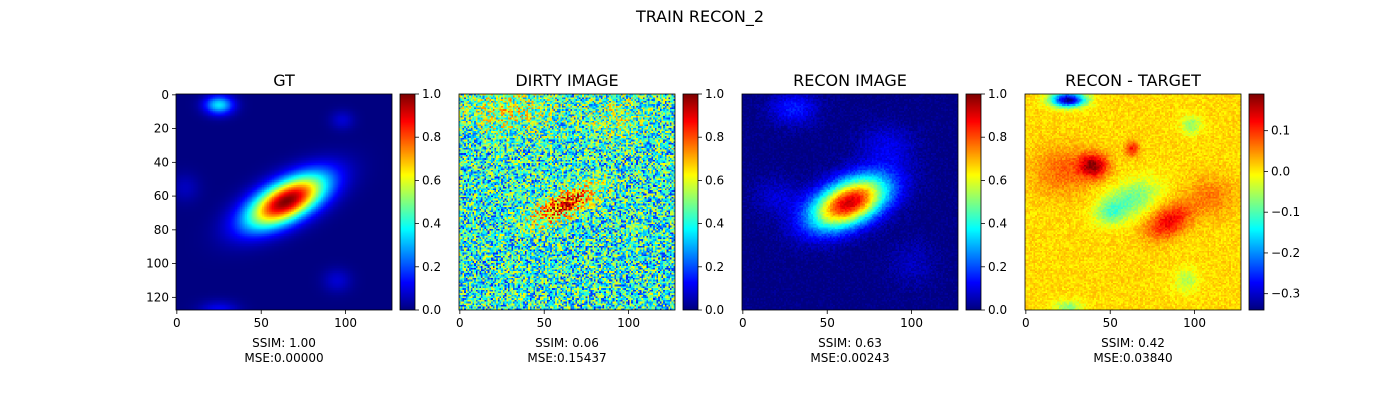 Image resolution: width=1400 pixels, height=400 pixels. Describe the element at coordinates (1132, 358) in the screenshot. I see `x-axis-label: MSE:0.03840` at that location.